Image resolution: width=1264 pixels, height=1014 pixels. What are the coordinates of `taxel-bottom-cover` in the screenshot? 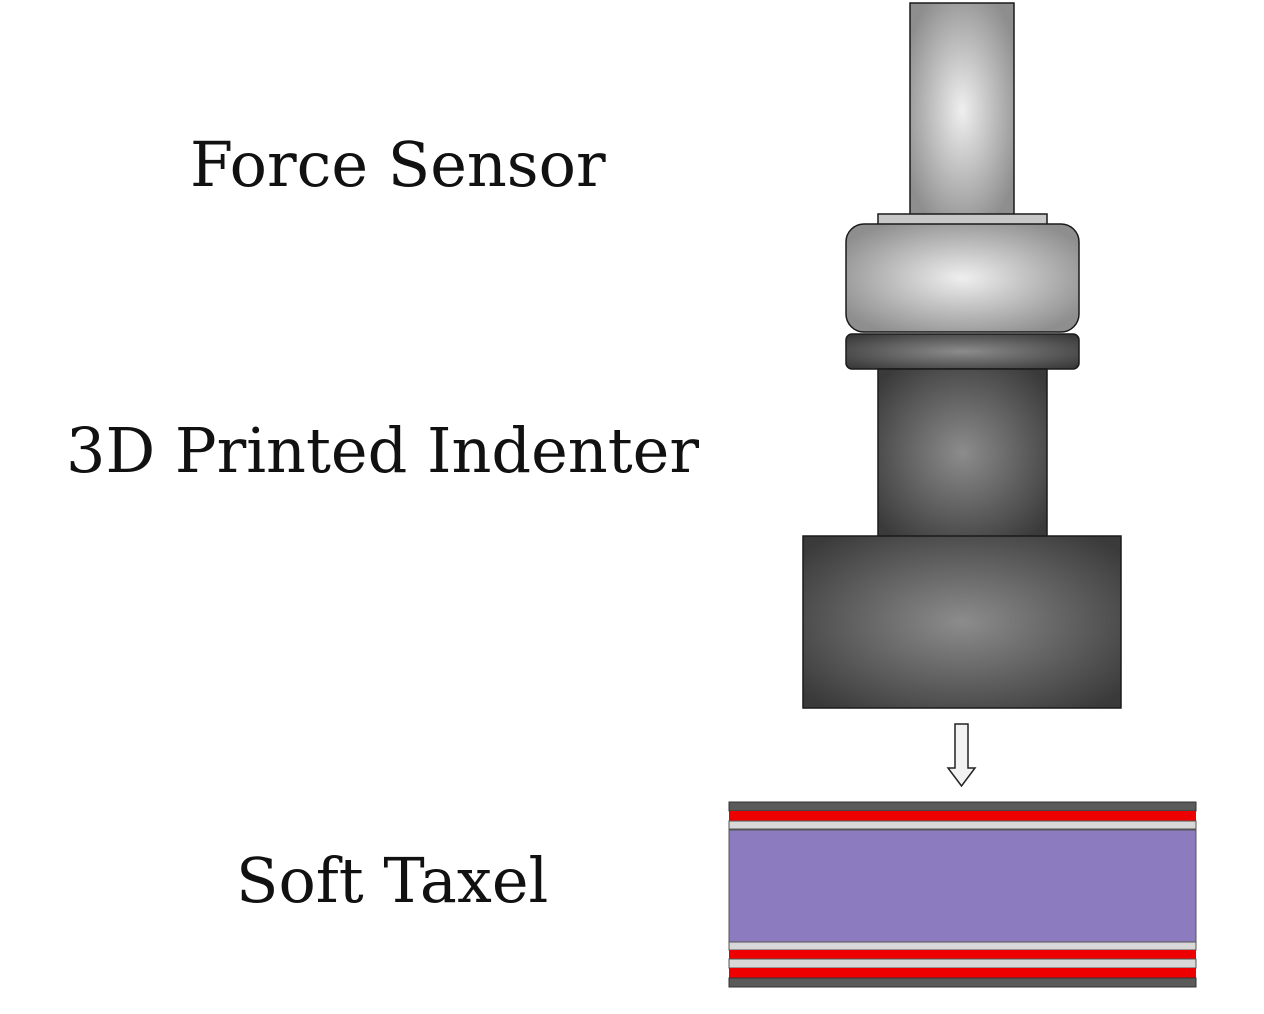 It's located at (962, 982).